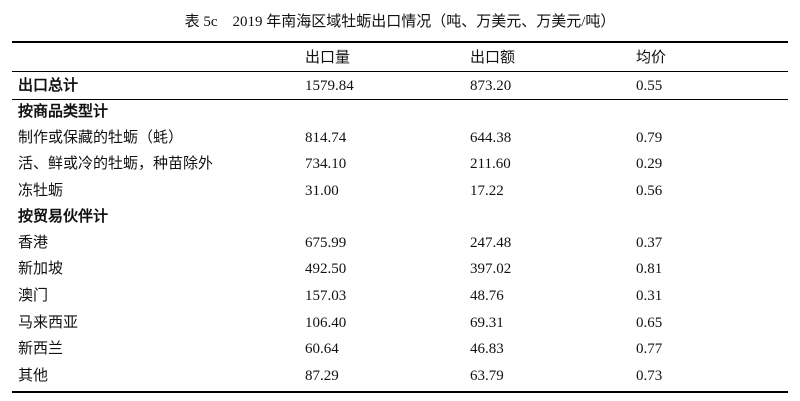 This screenshot has width=800, height=401. I want to click on cell: 1579.84, so click(329, 86).